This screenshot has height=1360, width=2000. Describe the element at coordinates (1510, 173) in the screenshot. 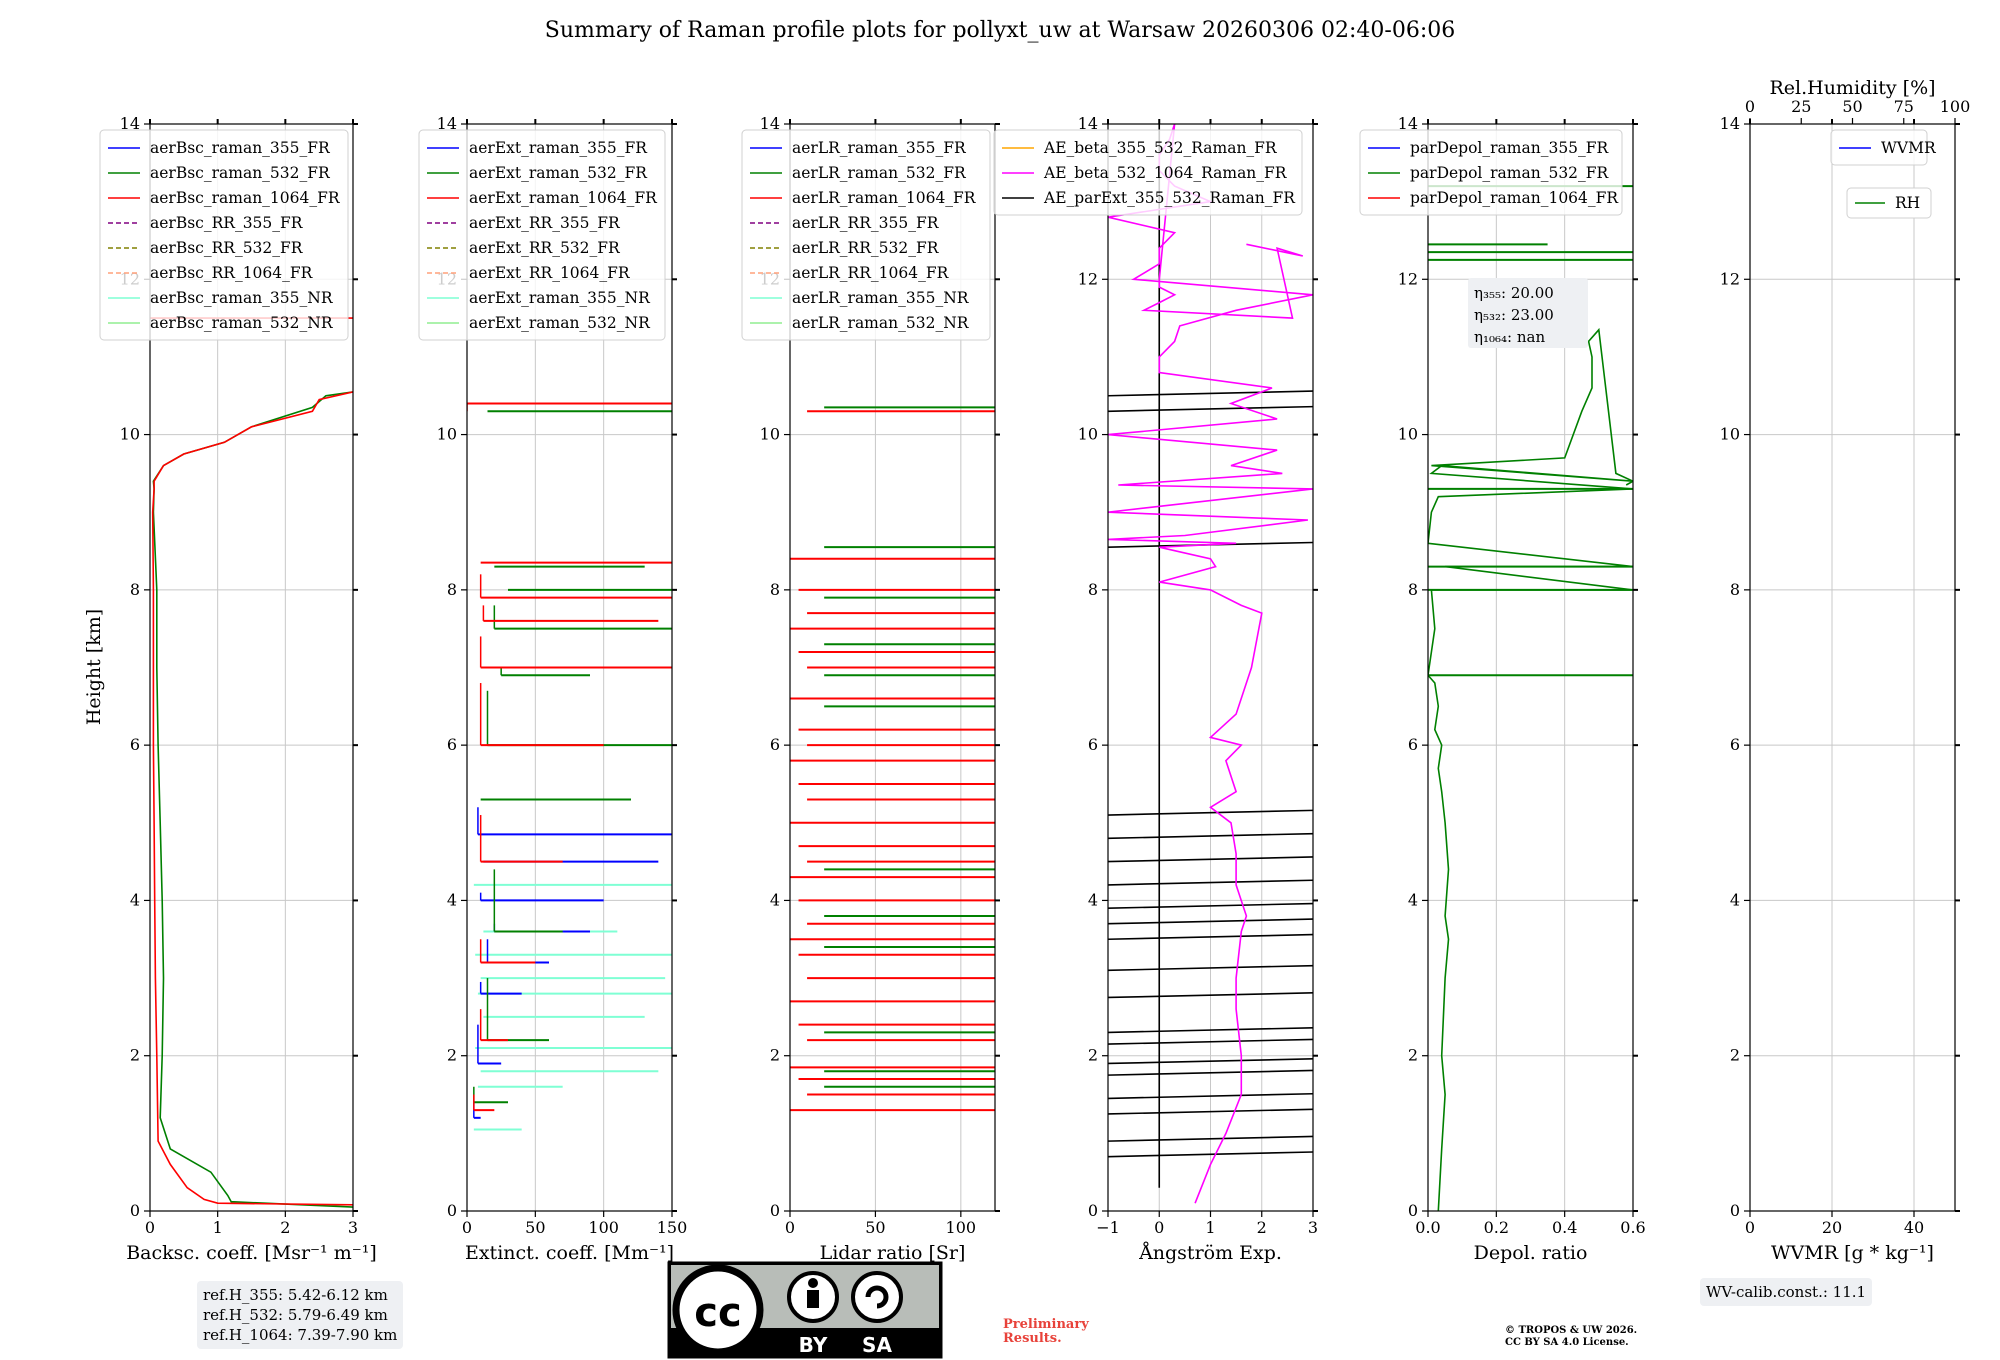

I see `legend-label: parDepol_raman_532_FR` at that location.